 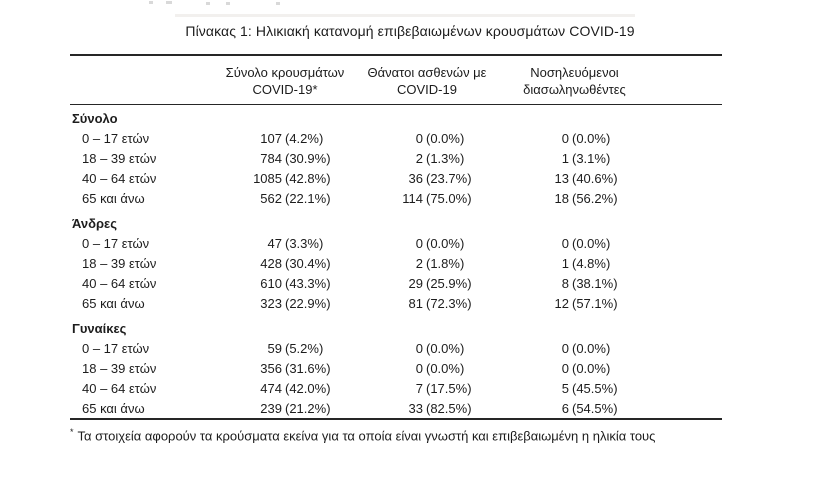 What do you see at coordinates (445, 158) in the screenshot?
I see `deaths-percent: (1.3%)` at bounding box center [445, 158].